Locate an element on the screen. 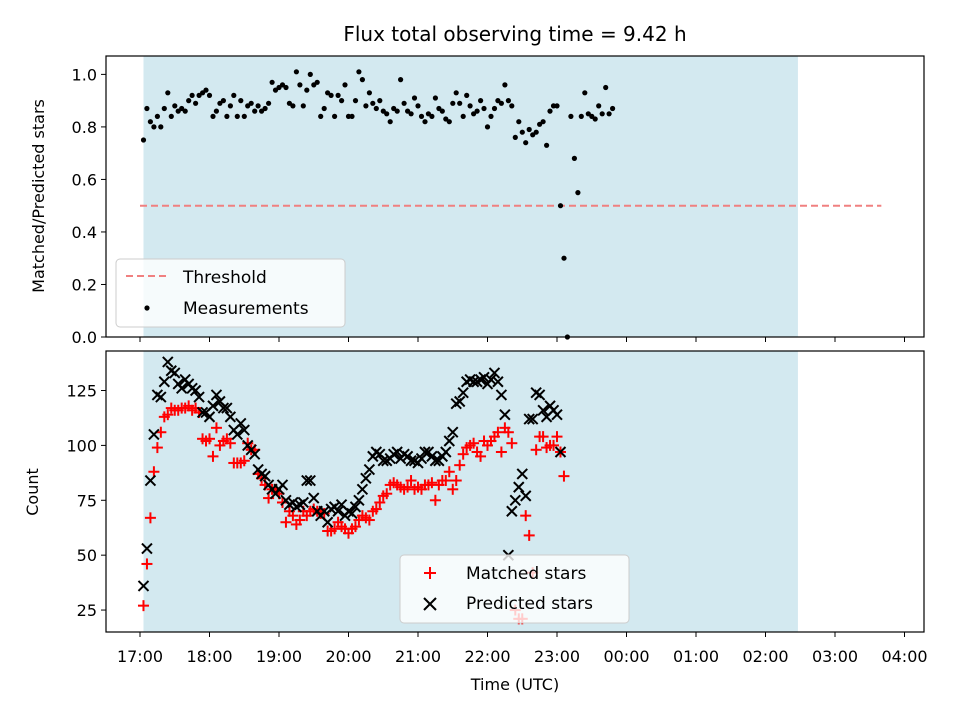  x-tick-label: 17:00 is located at coordinates (140, 656).